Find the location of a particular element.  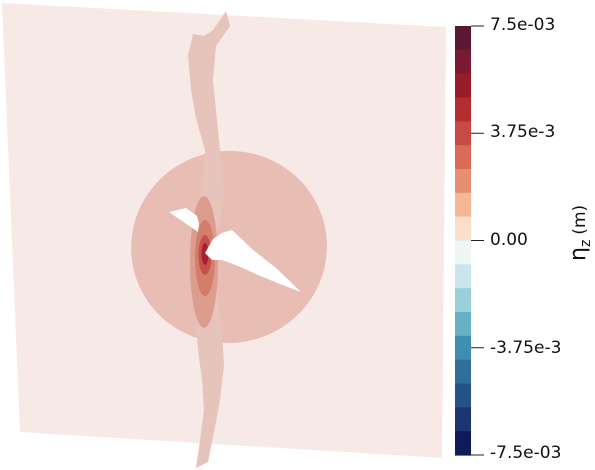

tick-label-lower-mid: -3.75e-3 is located at coordinates (526, 348).